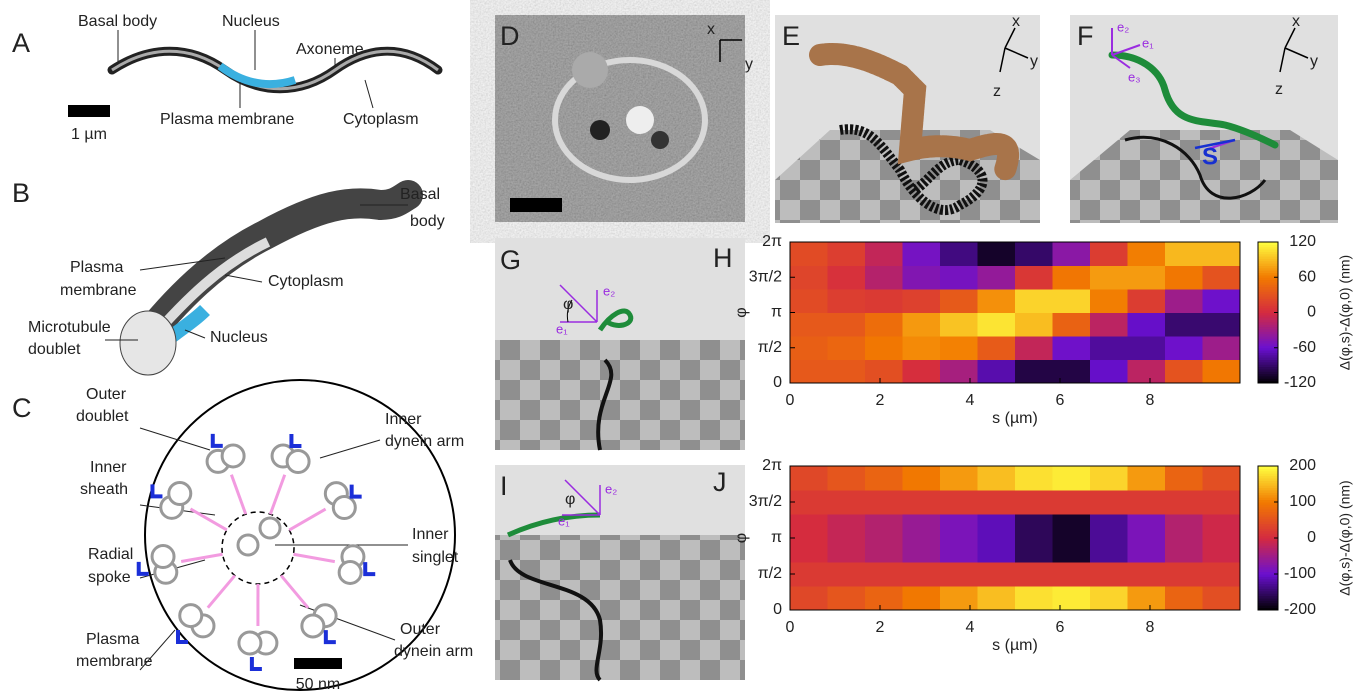 The image size is (1358, 694). I want to click on y-axis-label: φ, so click(741, 538).